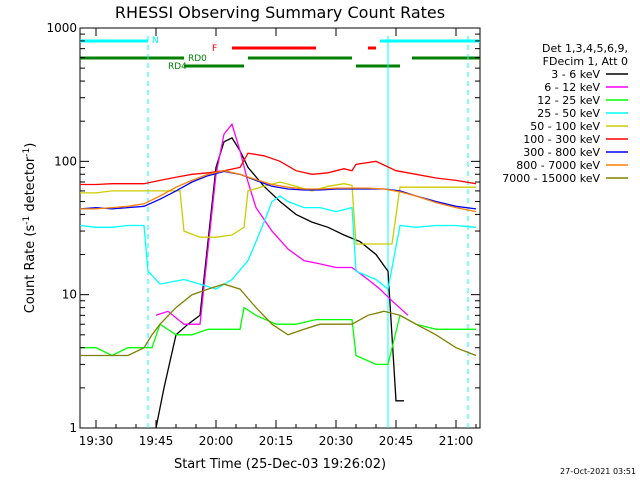  Describe the element at coordinates (278, 336) in the screenshot. I see `series-line-12-25-kev` at that location.